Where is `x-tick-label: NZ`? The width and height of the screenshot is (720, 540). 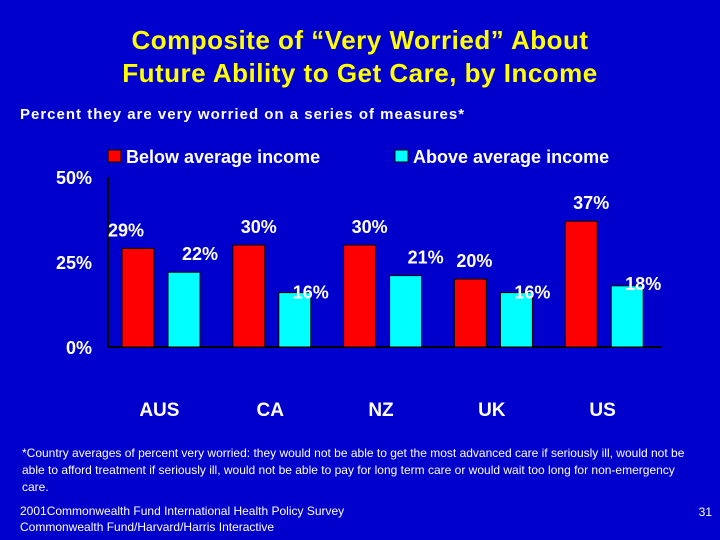
x-tick-label: NZ is located at coordinates (381, 410).